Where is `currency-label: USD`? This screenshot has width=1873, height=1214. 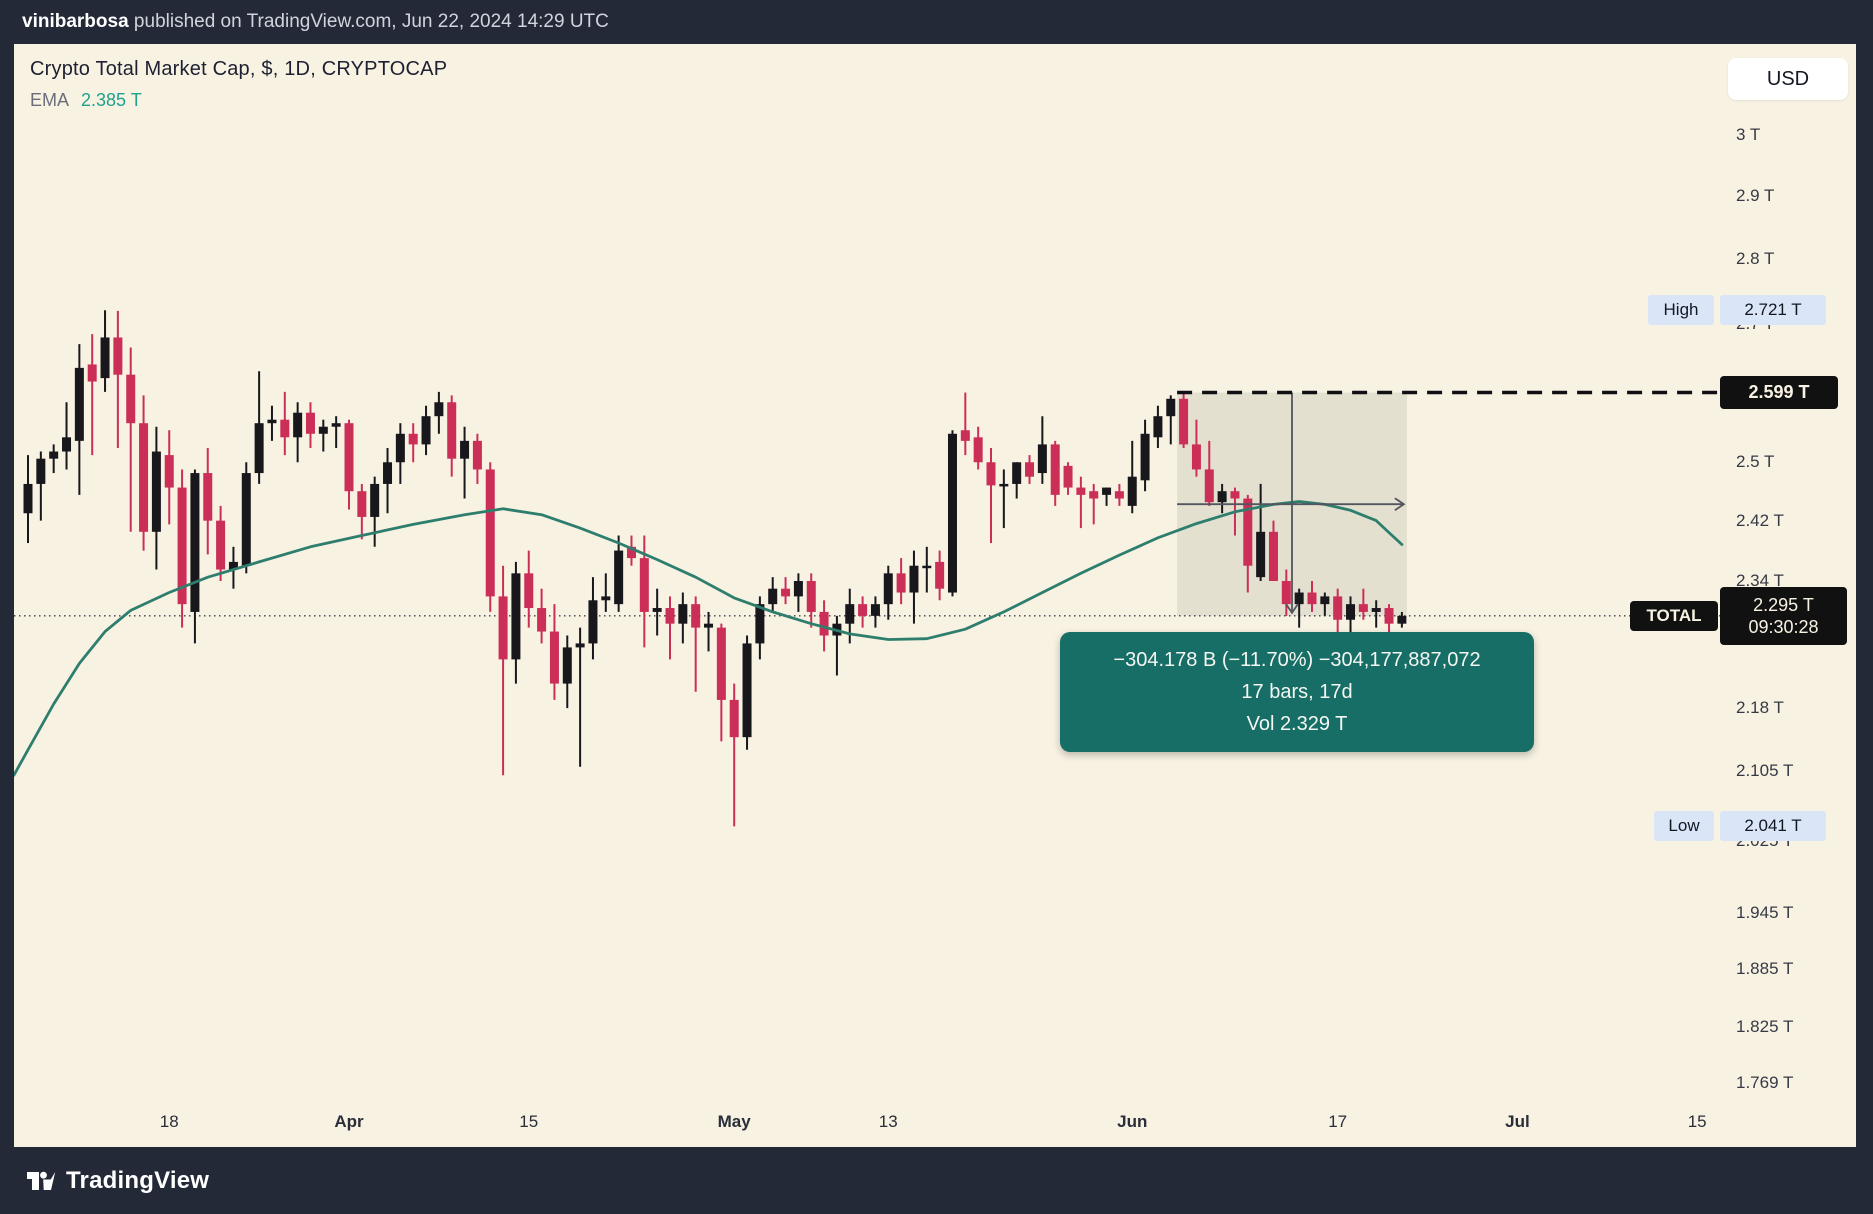
currency-label: USD is located at coordinates (1788, 78).